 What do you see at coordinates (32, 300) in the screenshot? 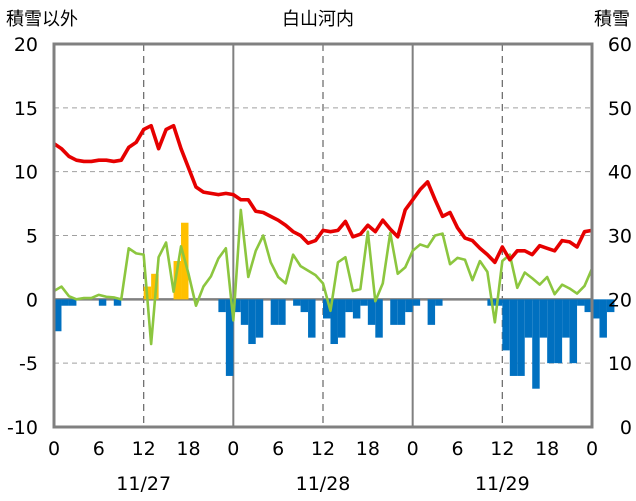
I see `left-tick-label: 0` at bounding box center [32, 300].